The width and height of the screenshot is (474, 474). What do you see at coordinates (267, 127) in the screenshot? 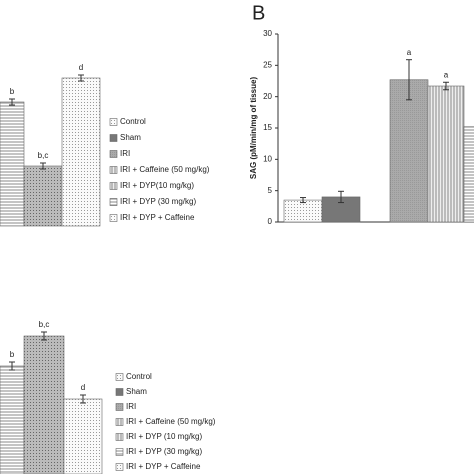
I see `y-tick-label: 15` at bounding box center [267, 127].